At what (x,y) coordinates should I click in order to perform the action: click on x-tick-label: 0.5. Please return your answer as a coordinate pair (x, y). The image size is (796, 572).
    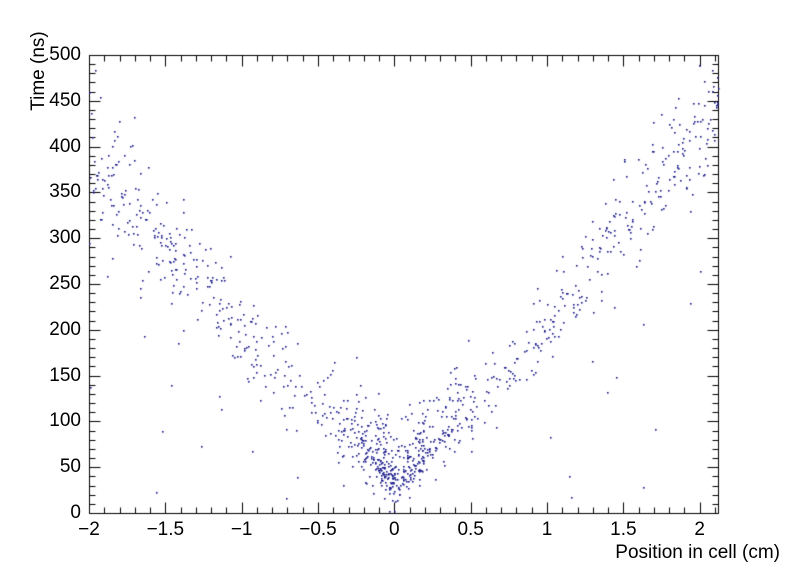
    Looking at the image, I should click on (470, 529).